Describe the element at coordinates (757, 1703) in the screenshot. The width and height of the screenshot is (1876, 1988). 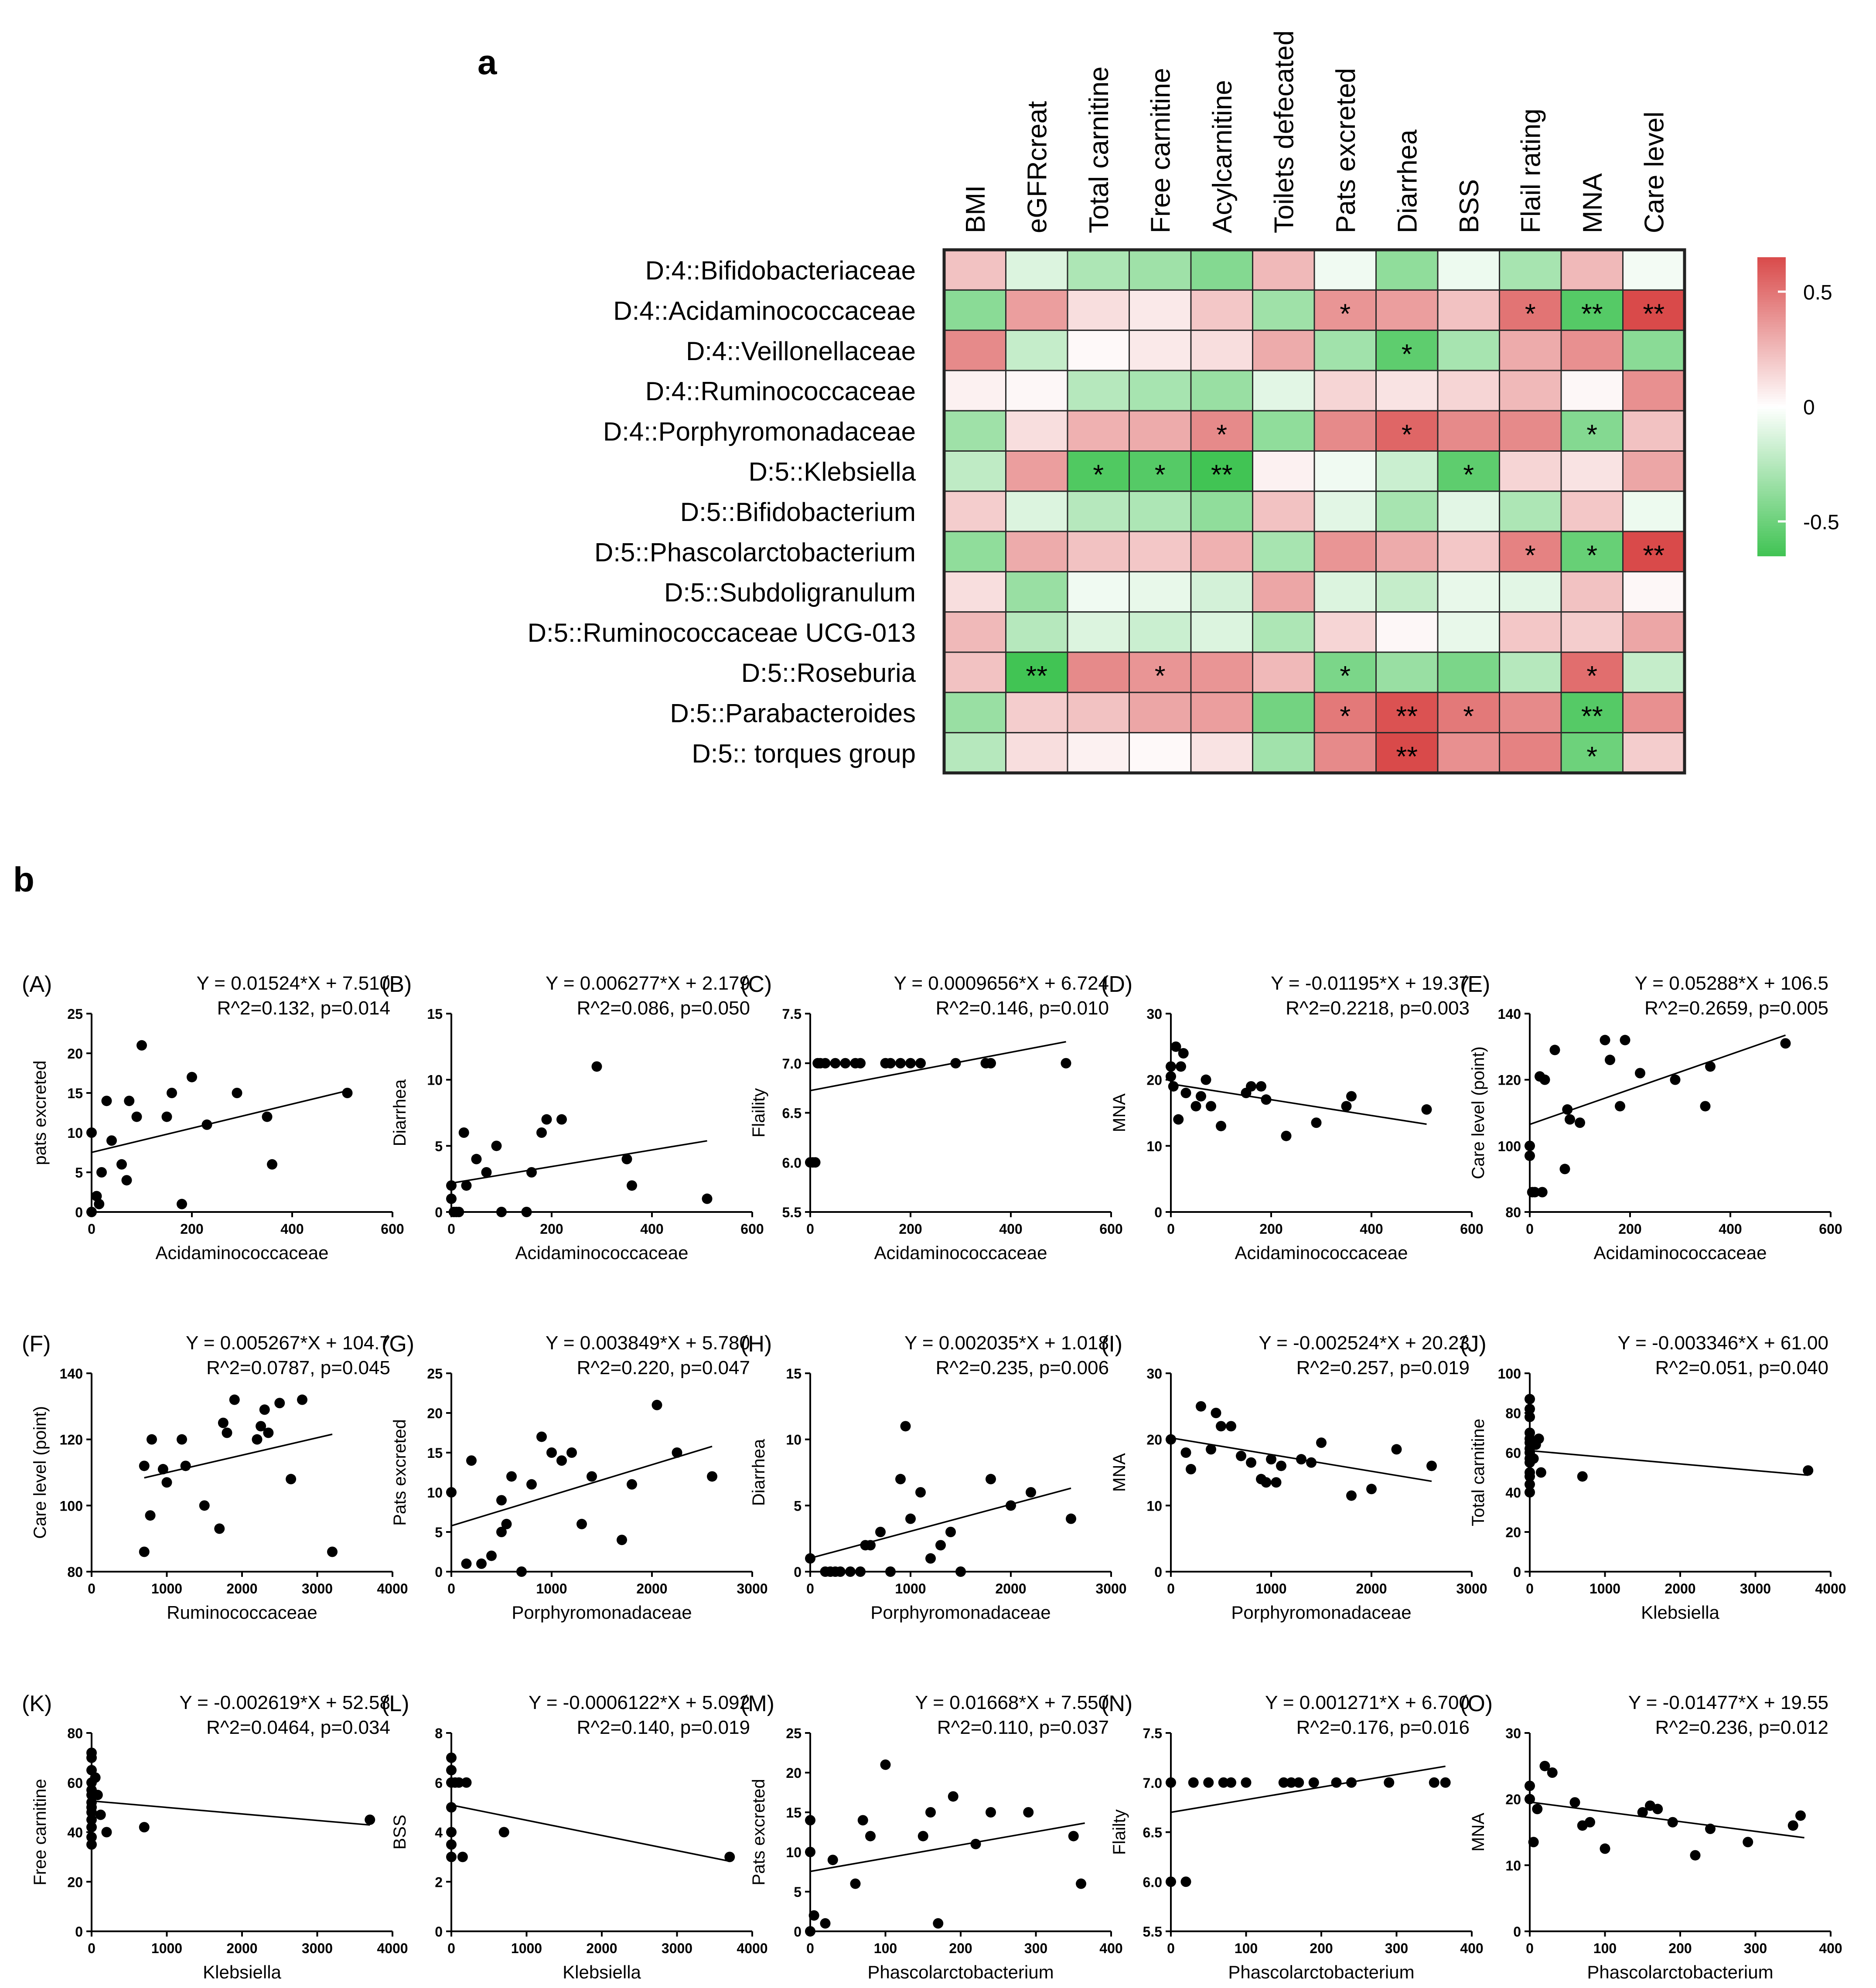
I see `panel-label: (M)` at that location.